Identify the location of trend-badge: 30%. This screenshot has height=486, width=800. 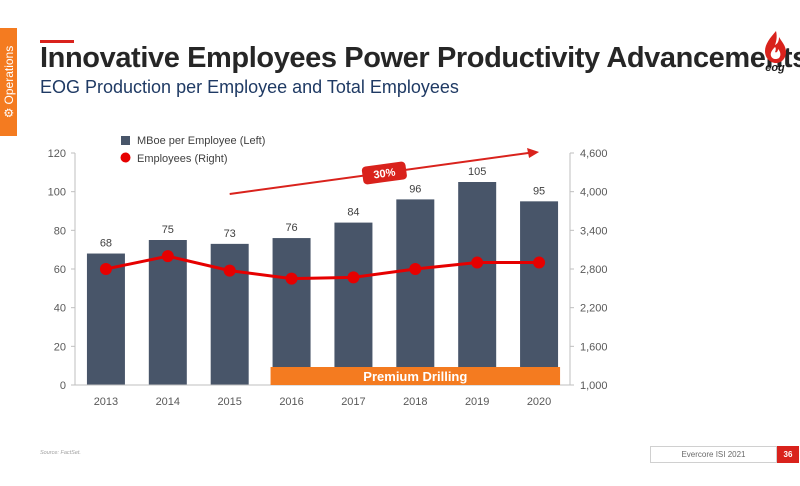
(384, 173).